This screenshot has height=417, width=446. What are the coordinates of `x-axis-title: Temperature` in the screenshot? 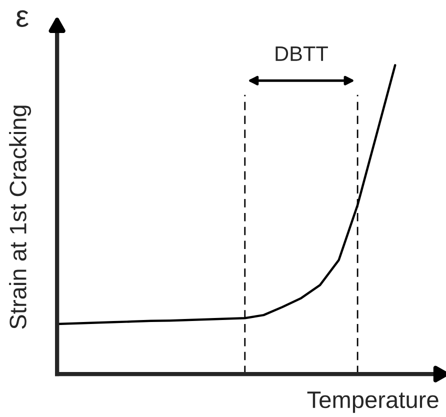 It's located at (372, 402).